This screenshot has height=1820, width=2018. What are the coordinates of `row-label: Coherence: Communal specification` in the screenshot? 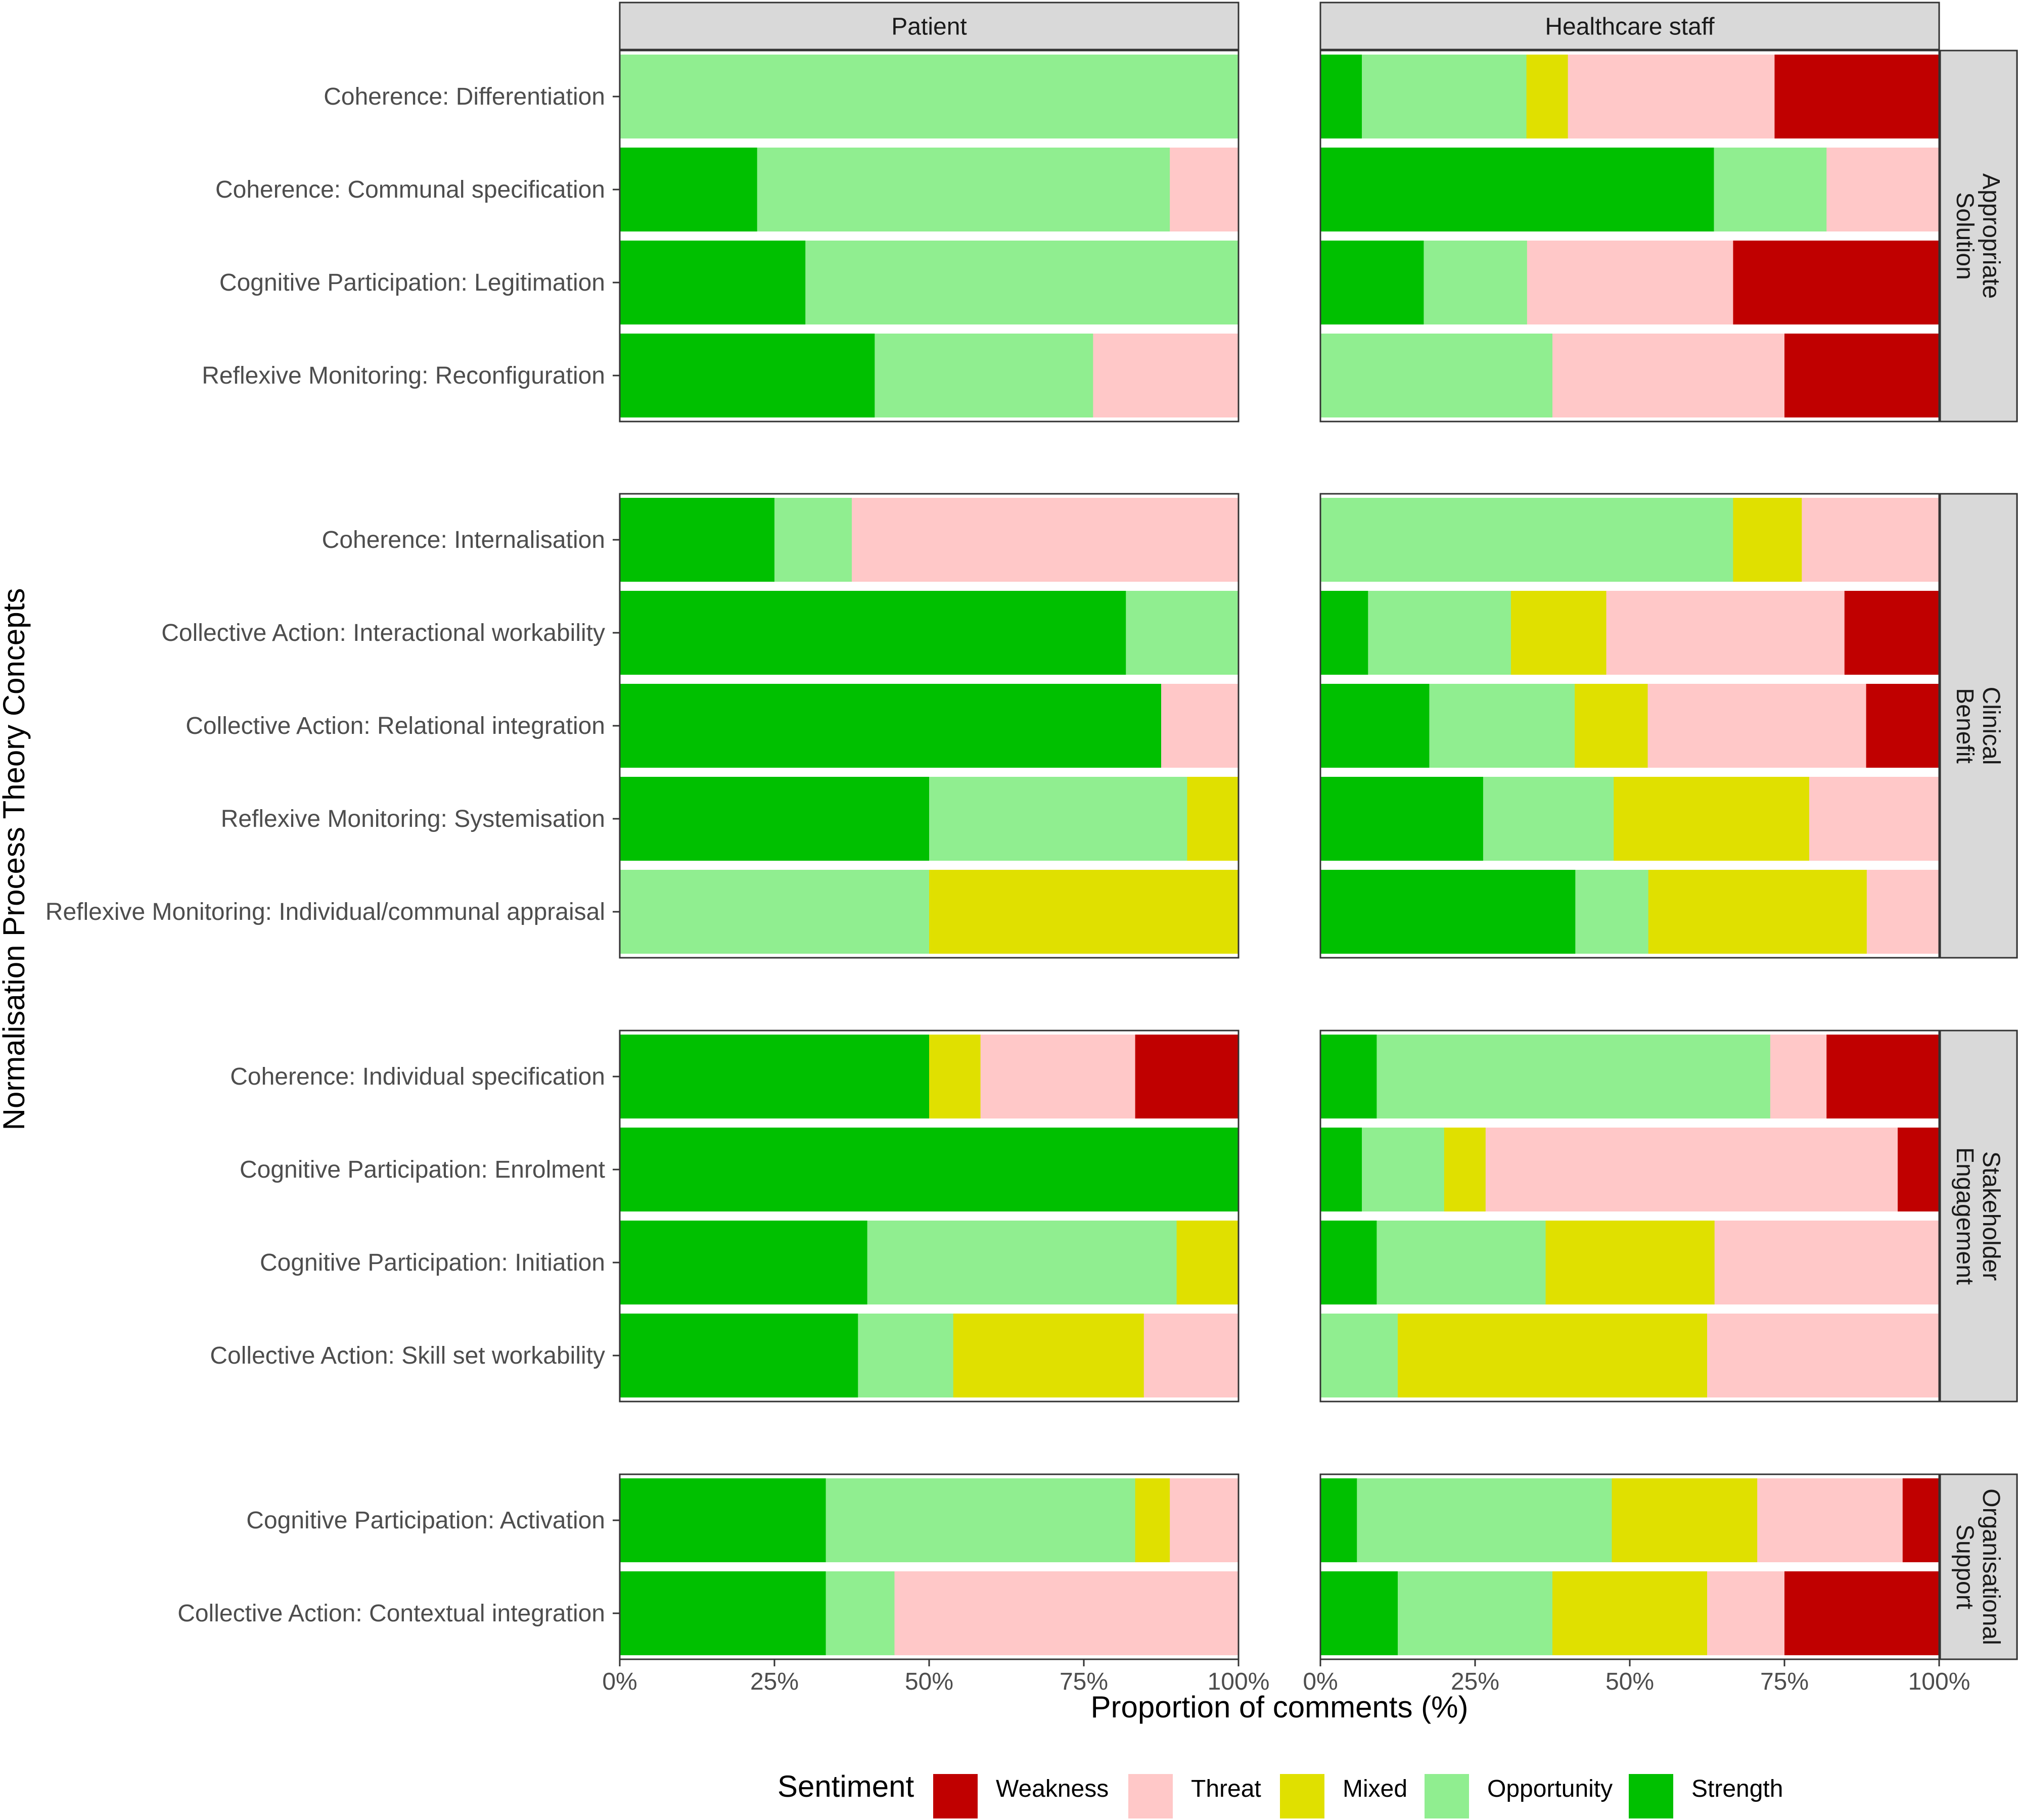 It's located at (410, 189).